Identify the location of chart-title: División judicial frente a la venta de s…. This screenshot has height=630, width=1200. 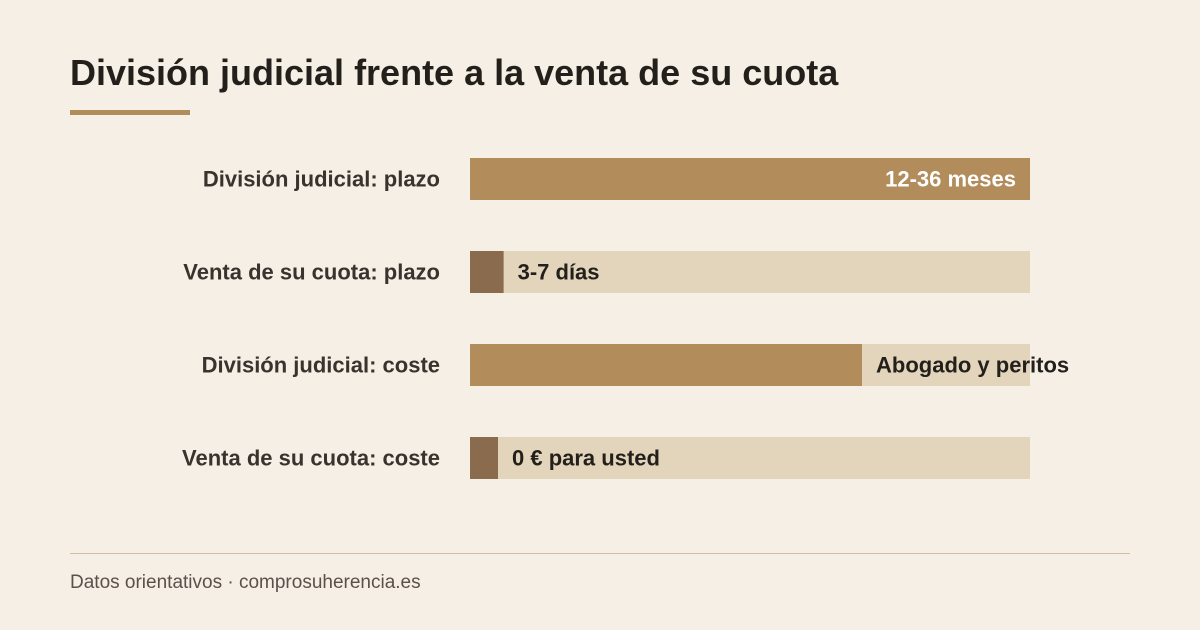
(454, 72).